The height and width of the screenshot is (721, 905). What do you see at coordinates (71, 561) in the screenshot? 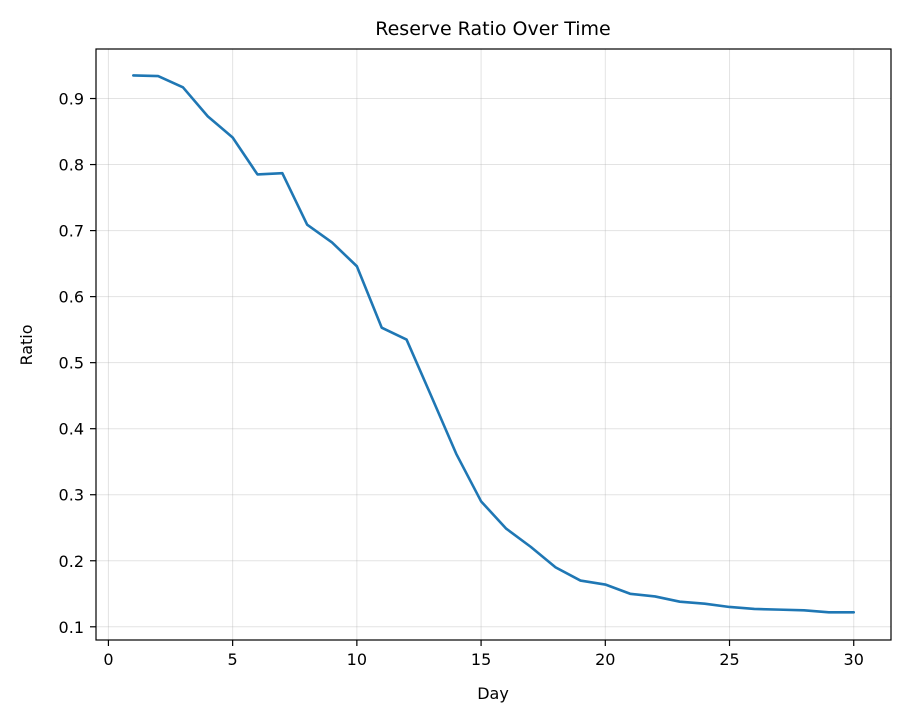
I see `y-tick-label: 0.2` at bounding box center [71, 561].